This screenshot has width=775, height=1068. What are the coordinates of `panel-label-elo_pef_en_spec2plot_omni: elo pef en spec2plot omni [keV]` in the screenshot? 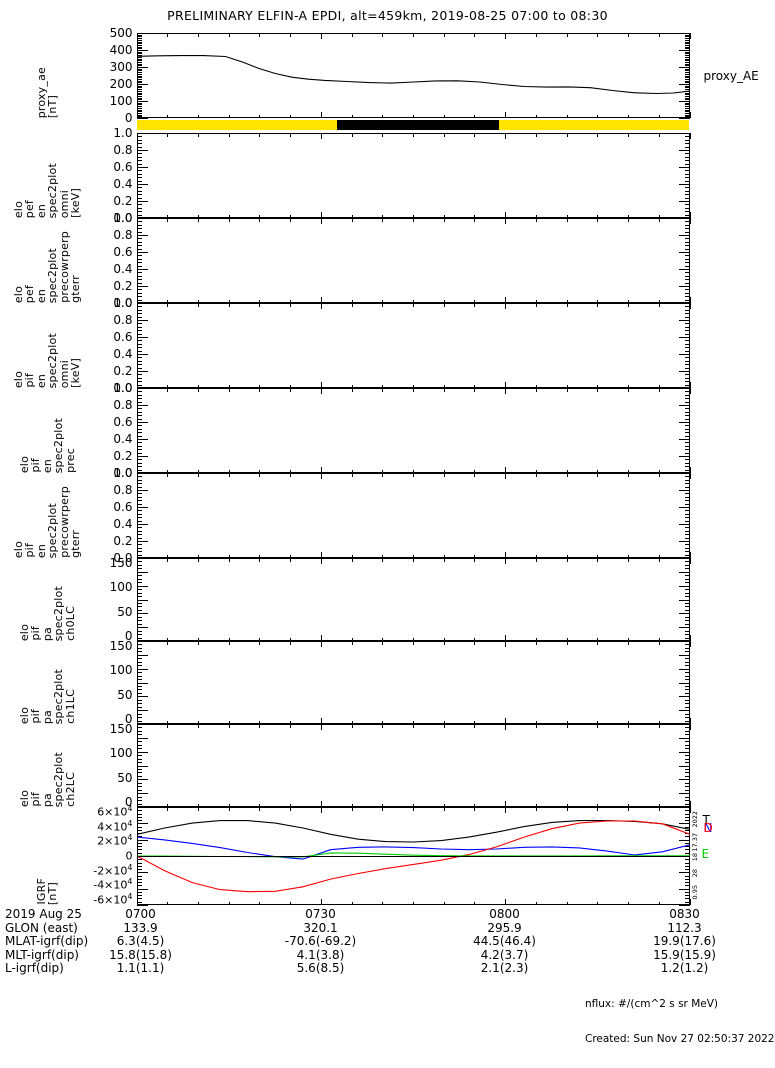 It's located at (47, 175).